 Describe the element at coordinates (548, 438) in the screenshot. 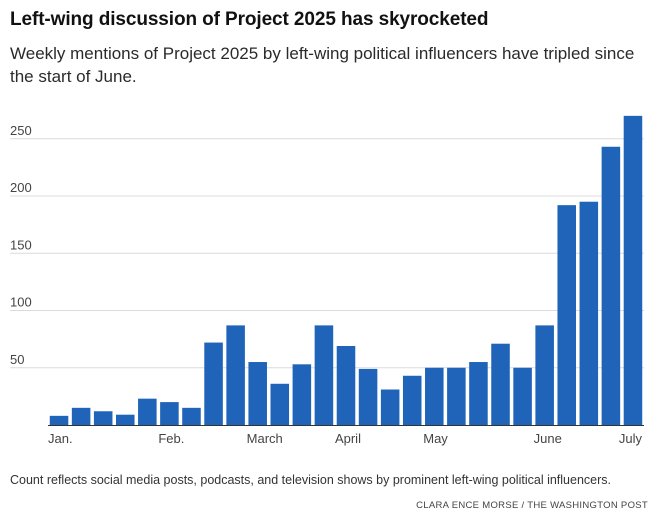

I see `x-tick-label: June` at that location.